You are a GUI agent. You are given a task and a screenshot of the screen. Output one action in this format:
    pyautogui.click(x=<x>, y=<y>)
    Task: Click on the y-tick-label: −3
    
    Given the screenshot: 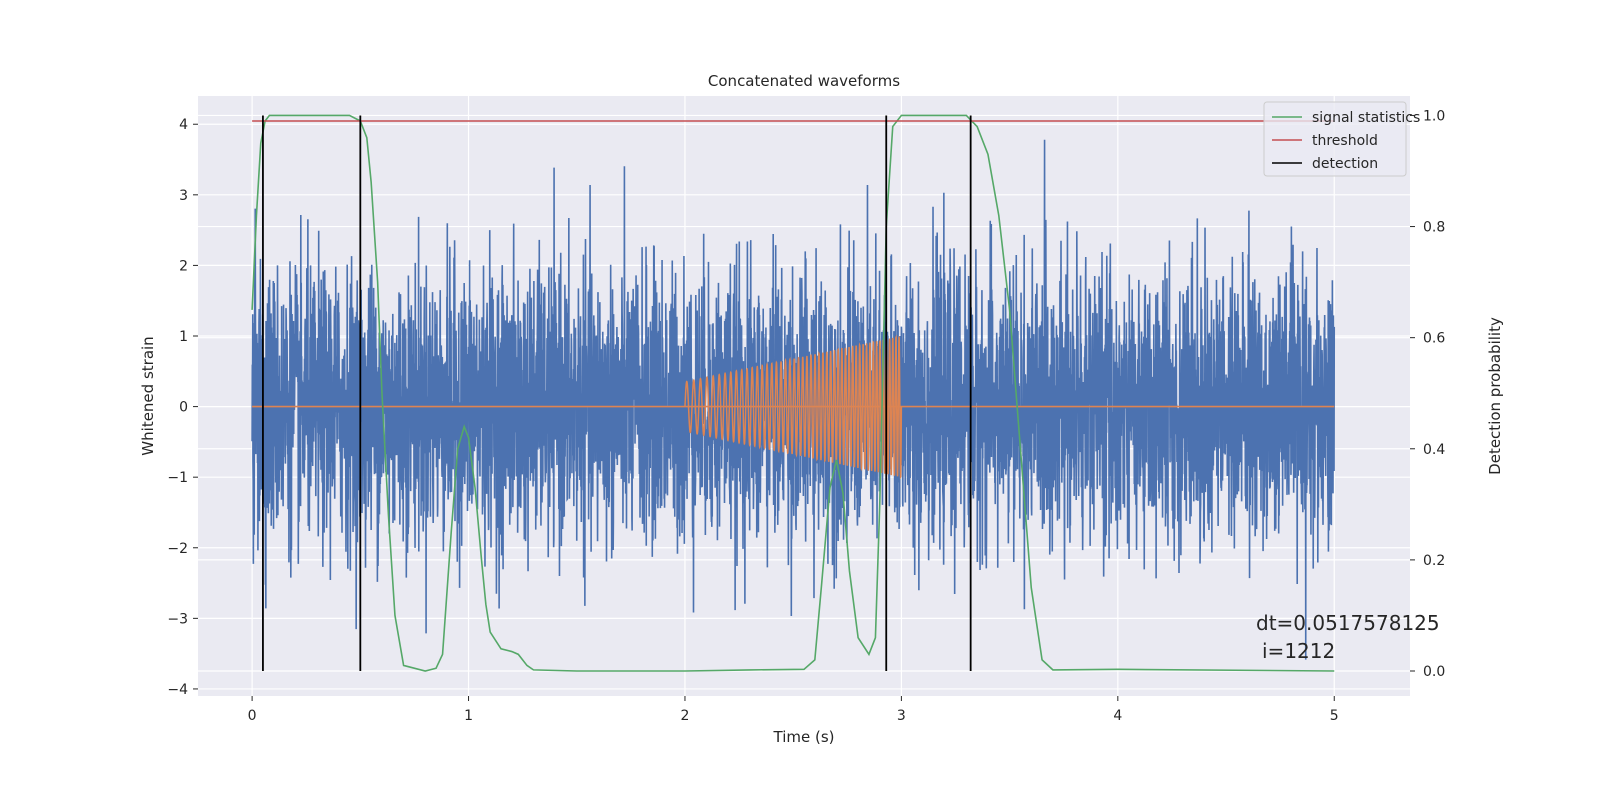 What is the action you would take?
    pyautogui.click(x=177, y=619)
    